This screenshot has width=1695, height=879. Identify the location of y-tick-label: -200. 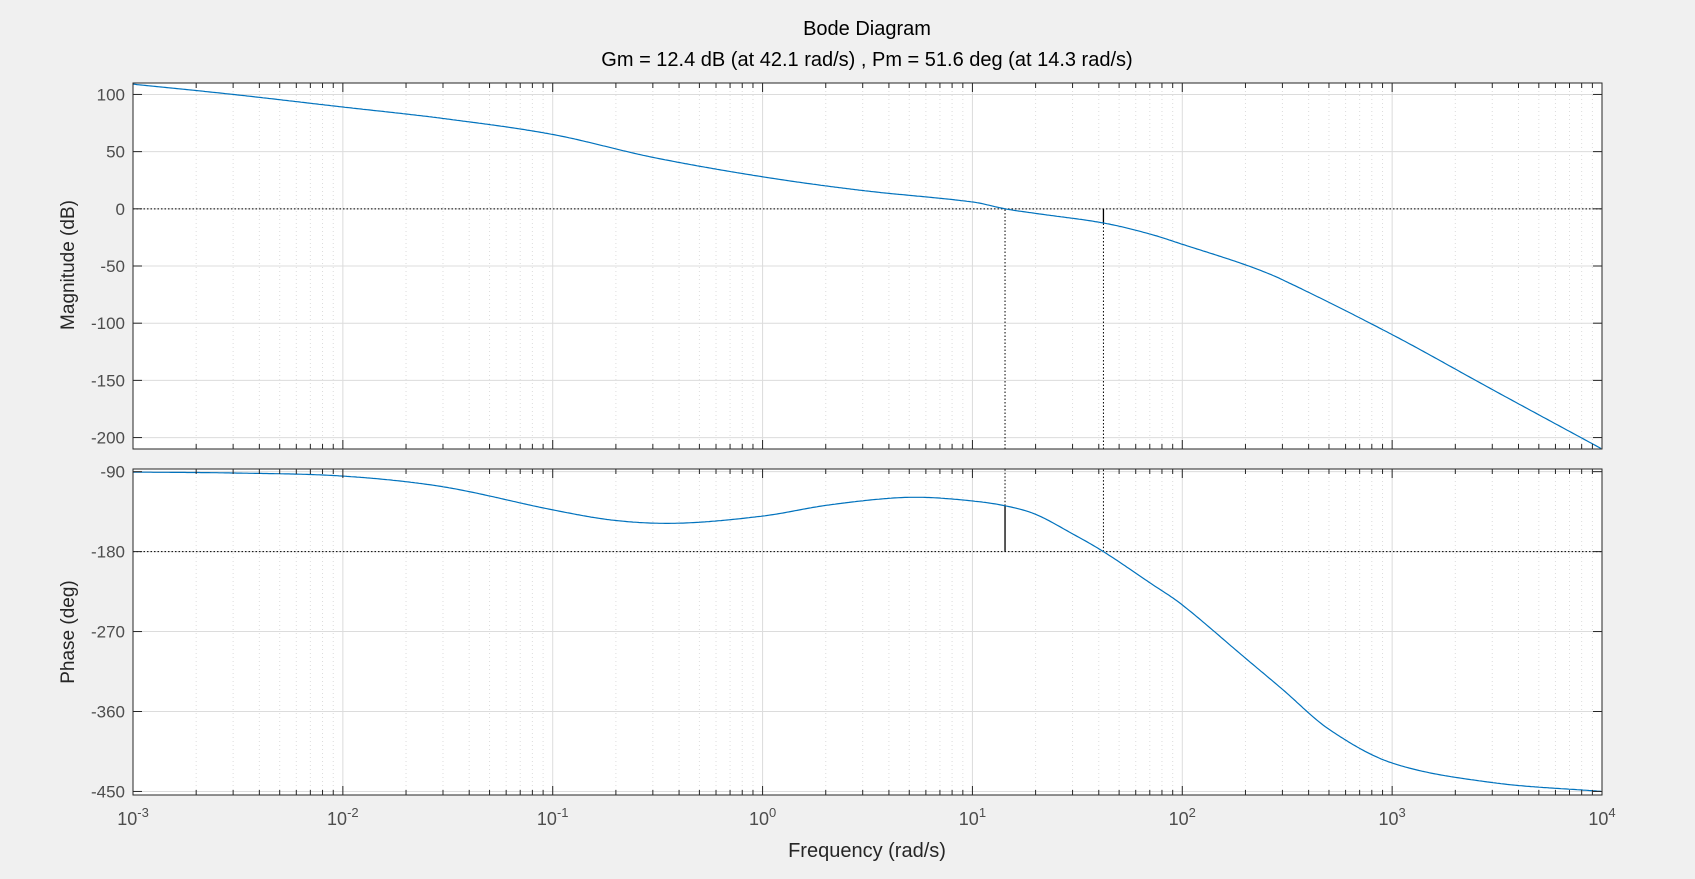
(108, 438).